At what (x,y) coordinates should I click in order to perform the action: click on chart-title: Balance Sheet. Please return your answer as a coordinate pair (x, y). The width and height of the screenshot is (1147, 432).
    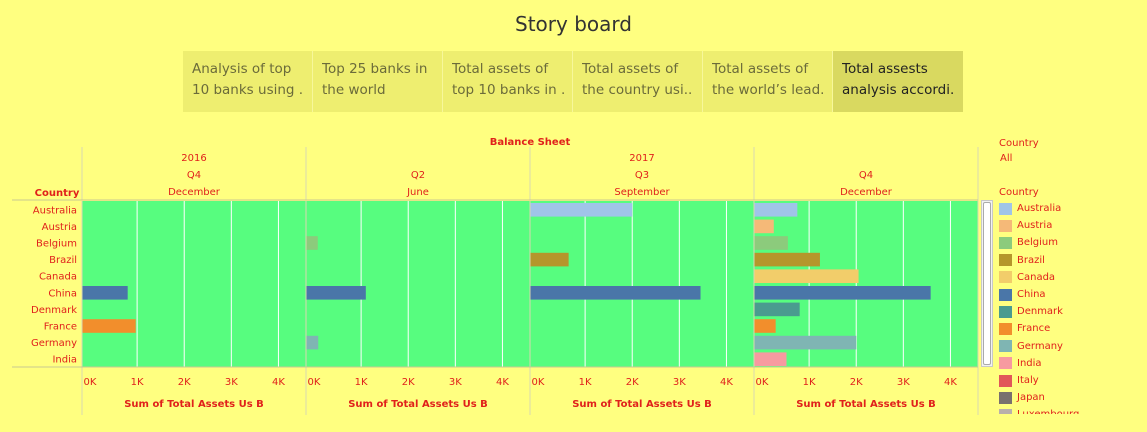
    Looking at the image, I should click on (530, 142).